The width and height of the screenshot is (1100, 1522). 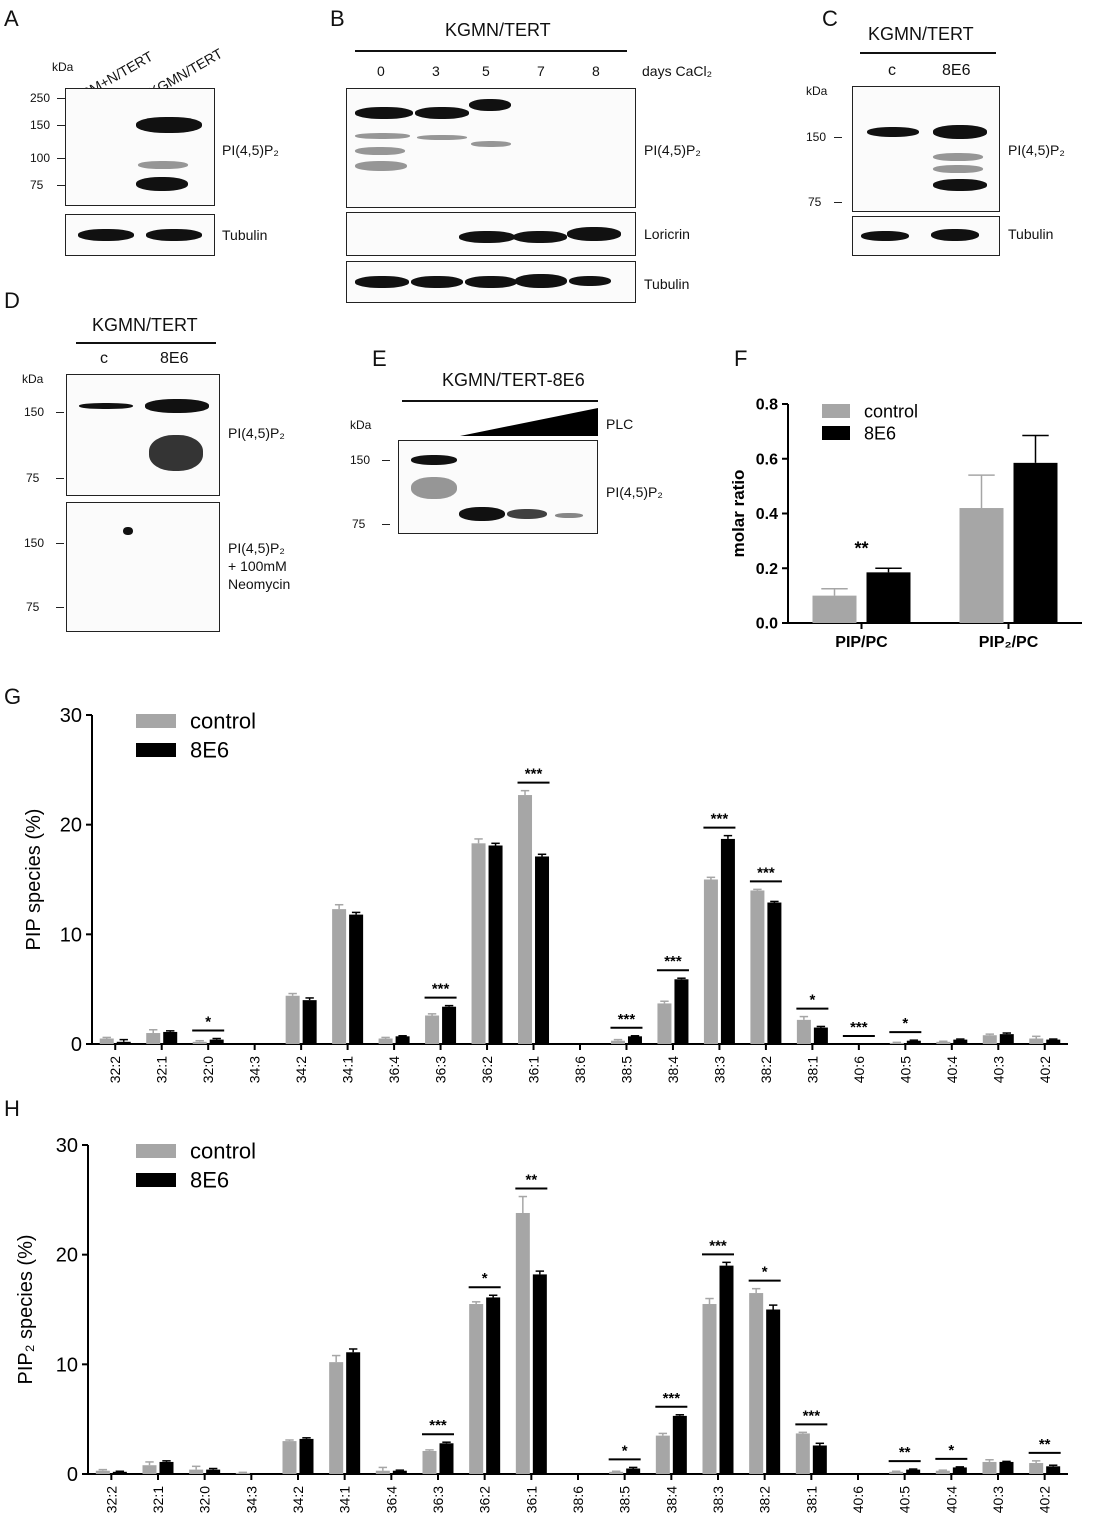 What do you see at coordinates (381, 71) in the screenshot?
I see `day-label: 0` at bounding box center [381, 71].